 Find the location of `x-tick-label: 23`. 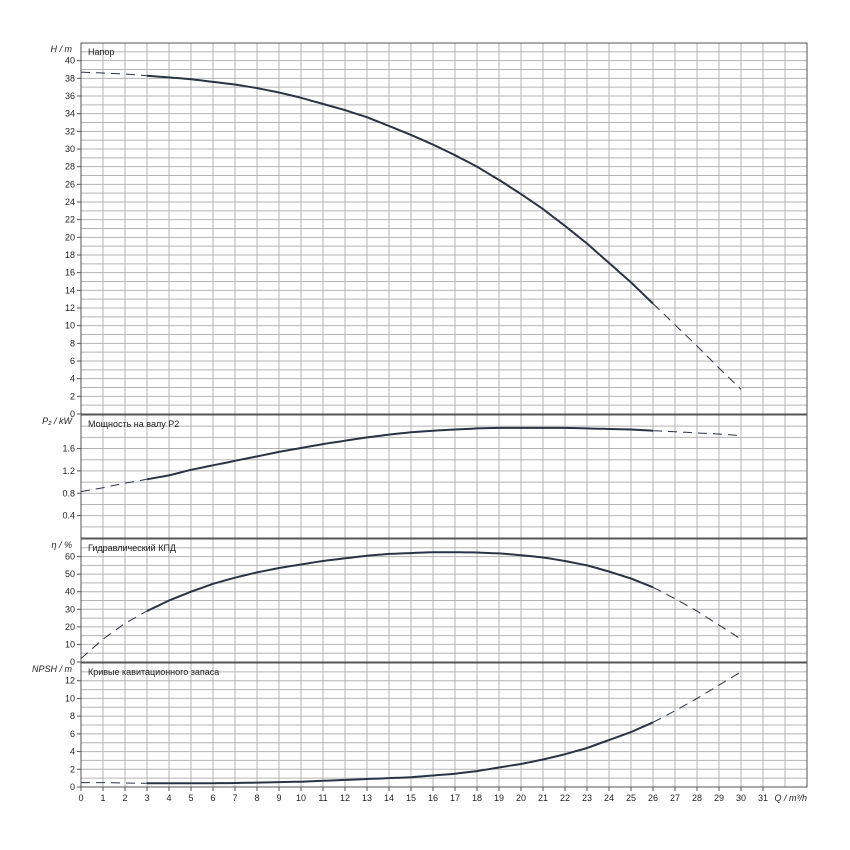

x-tick-label: 23 is located at coordinates (587, 798).